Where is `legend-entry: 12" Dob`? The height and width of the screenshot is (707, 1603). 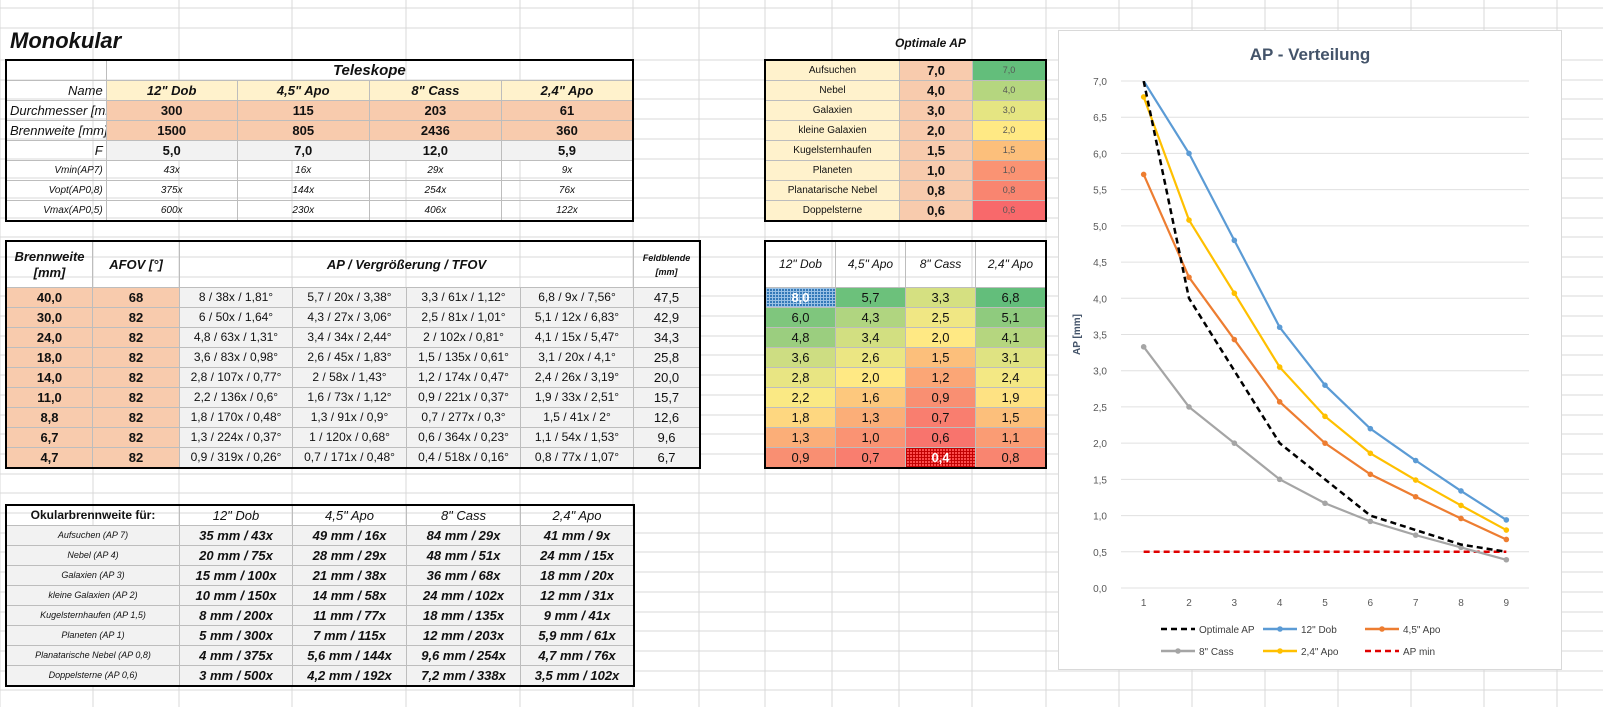
legend-entry: 12" Dob is located at coordinates (1300, 630).